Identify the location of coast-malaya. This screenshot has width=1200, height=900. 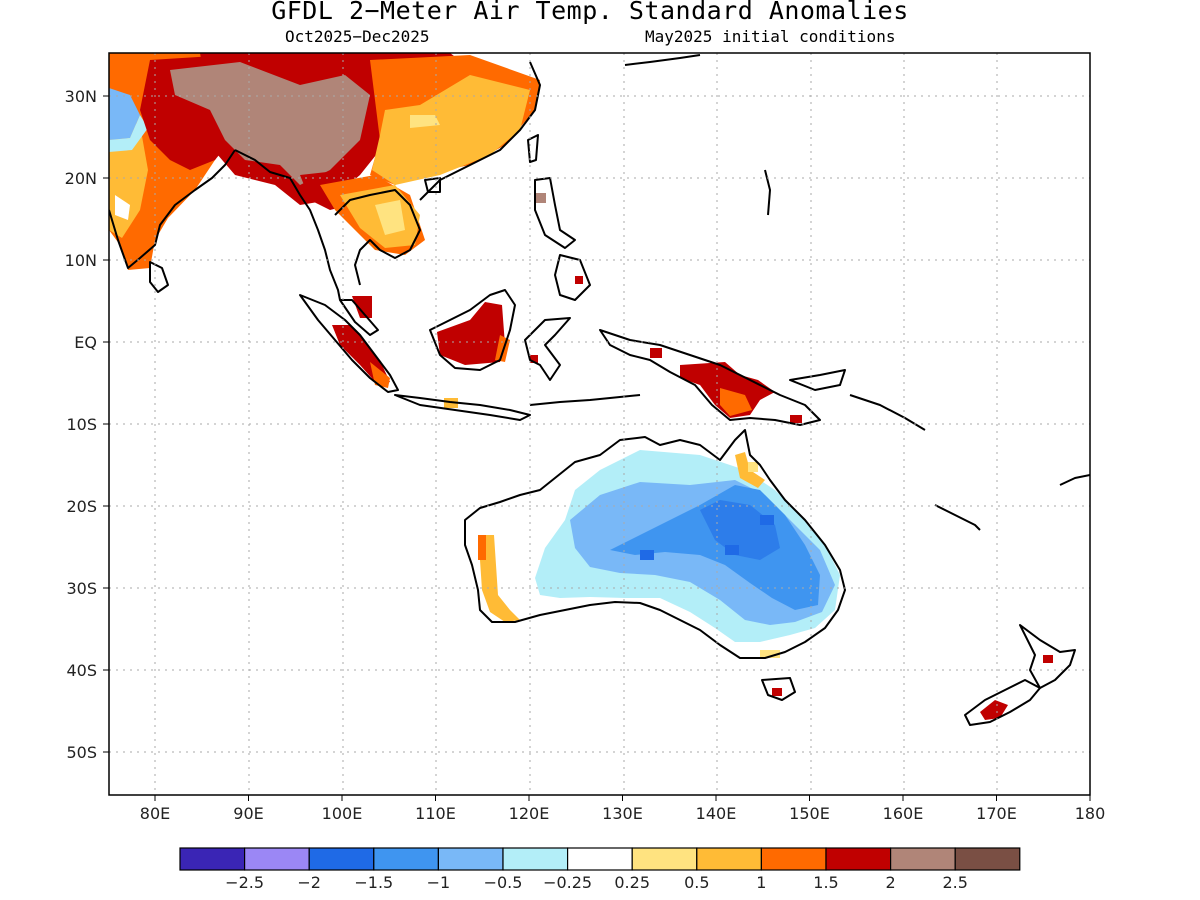
(359, 317).